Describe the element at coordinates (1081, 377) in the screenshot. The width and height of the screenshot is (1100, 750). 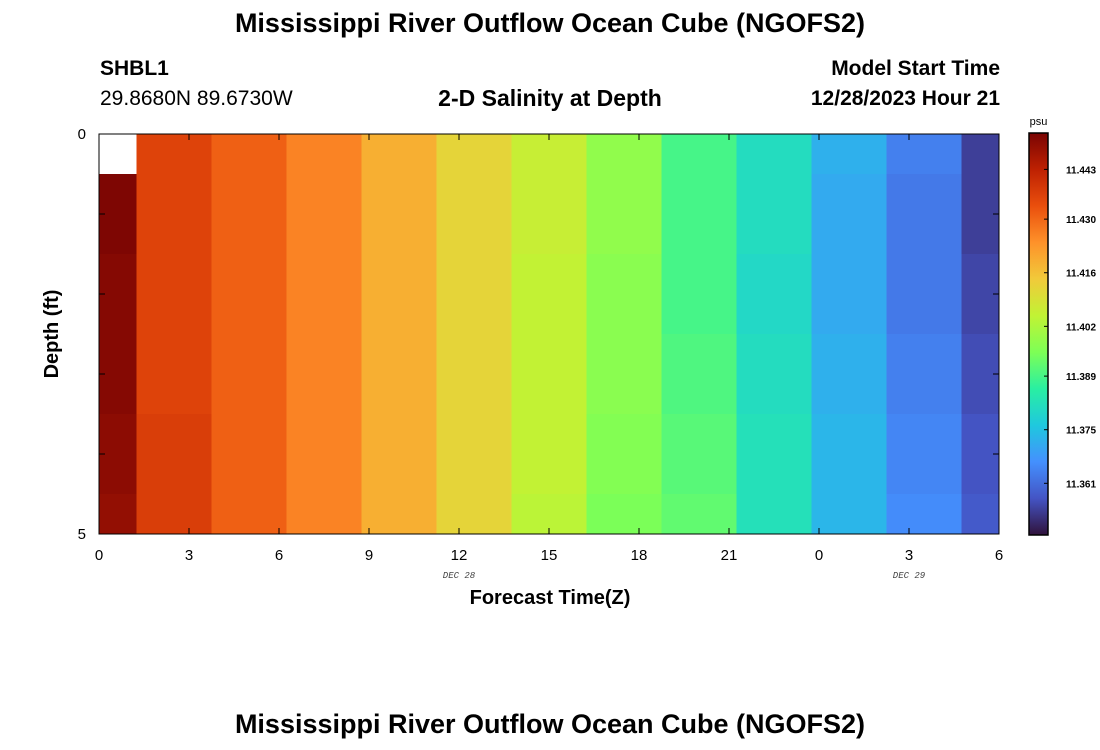
I see `colorbar-tick-label: 11.389` at that location.